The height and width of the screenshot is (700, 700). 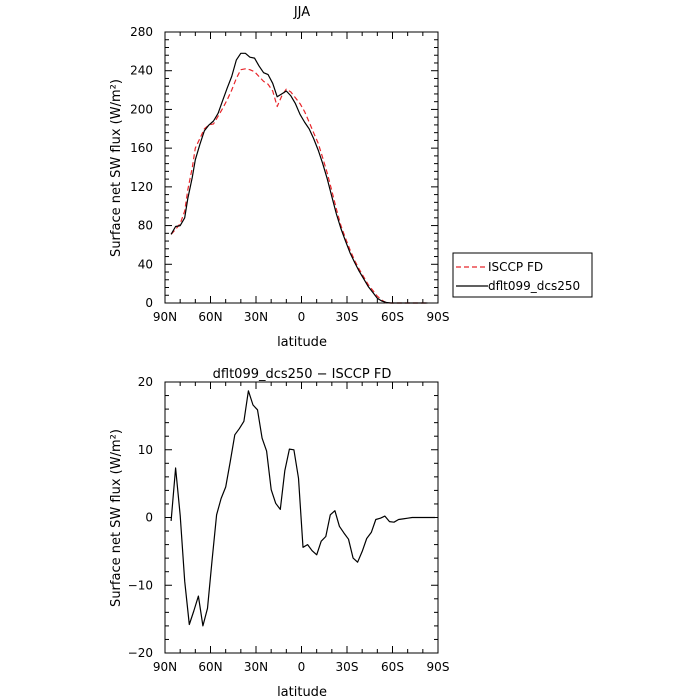 What do you see at coordinates (302, 342) in the screenshot?
I see `top-x-axis-label: latitude` at bounding box center [302, 342].